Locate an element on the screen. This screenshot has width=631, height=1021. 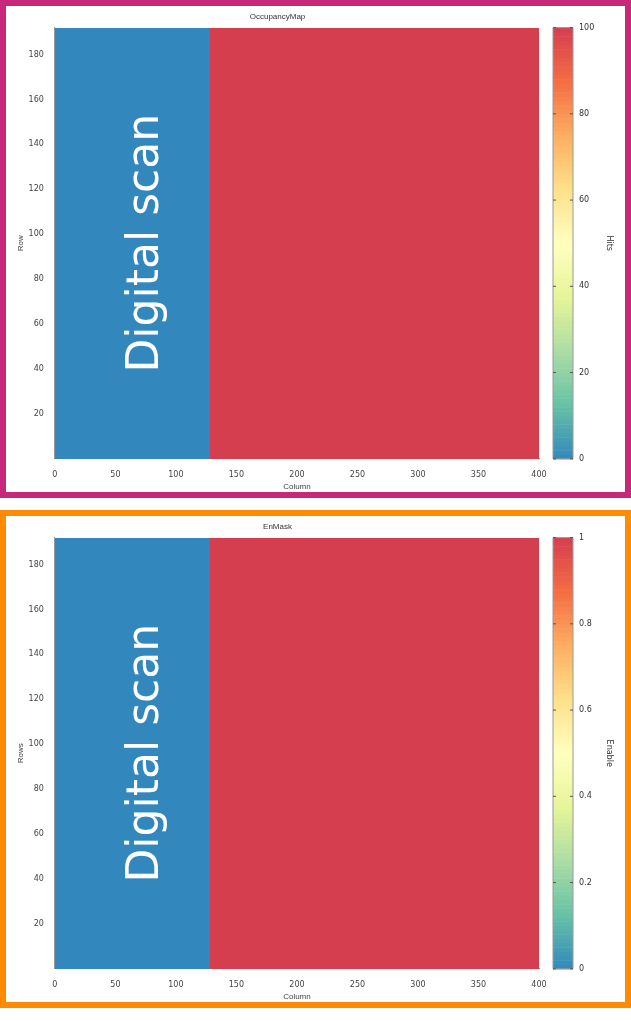
color-bar-label: 0.2 is located at coordinates (585, 882).